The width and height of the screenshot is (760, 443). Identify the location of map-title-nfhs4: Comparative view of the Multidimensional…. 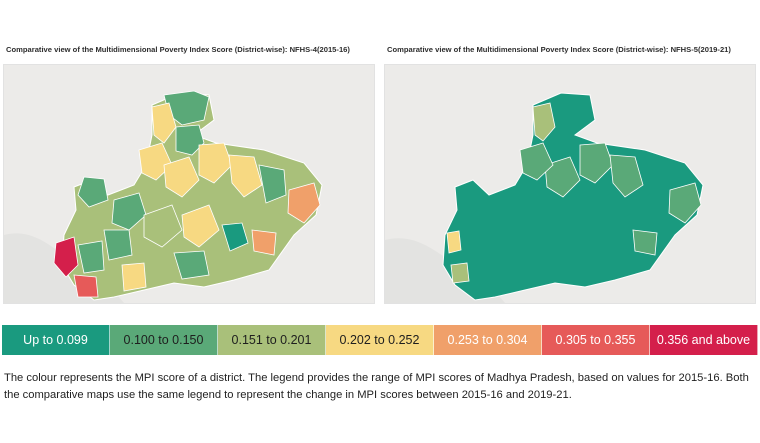
(178, 49).